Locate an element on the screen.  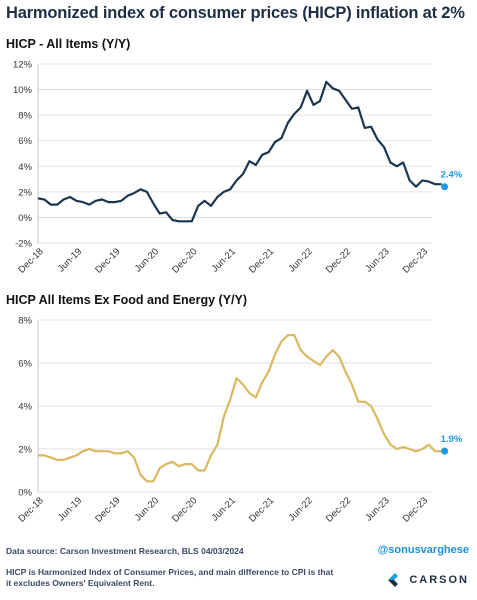
y-tick-label: -2% is located at coordinates (23, 244).